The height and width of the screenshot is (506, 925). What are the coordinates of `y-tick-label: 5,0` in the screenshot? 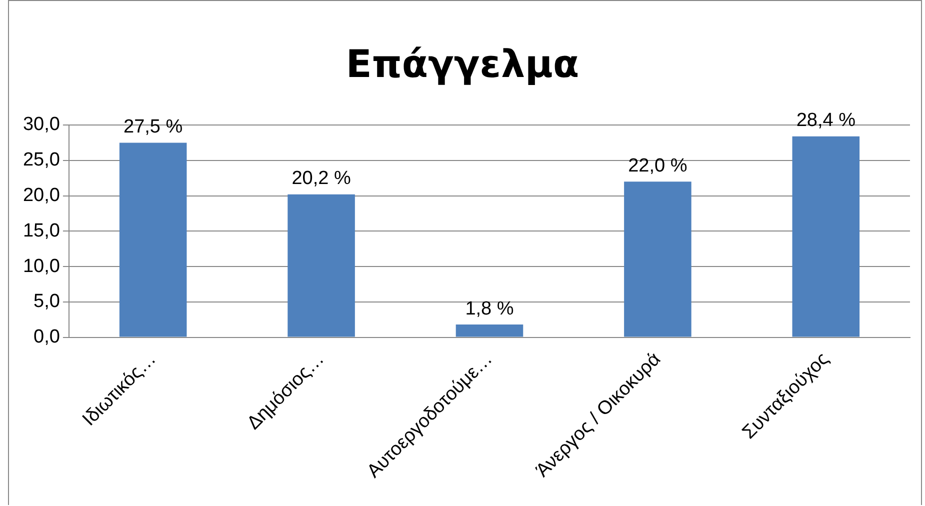 It's located at (47, 301).